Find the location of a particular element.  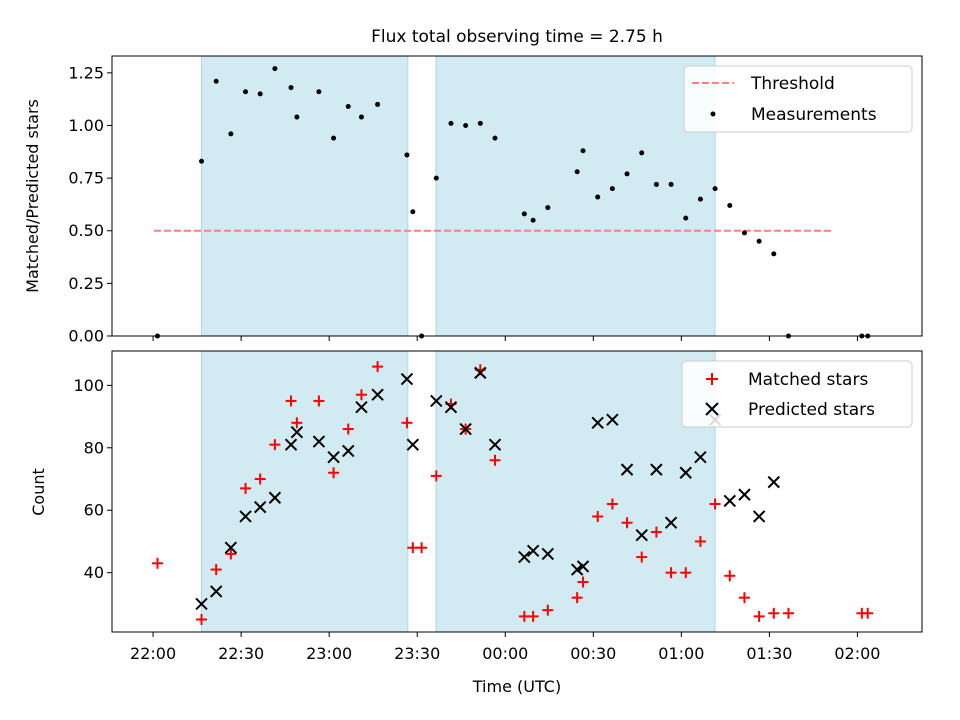

x-axis-label: Time (UTC) is located at coordinates (516, 686).